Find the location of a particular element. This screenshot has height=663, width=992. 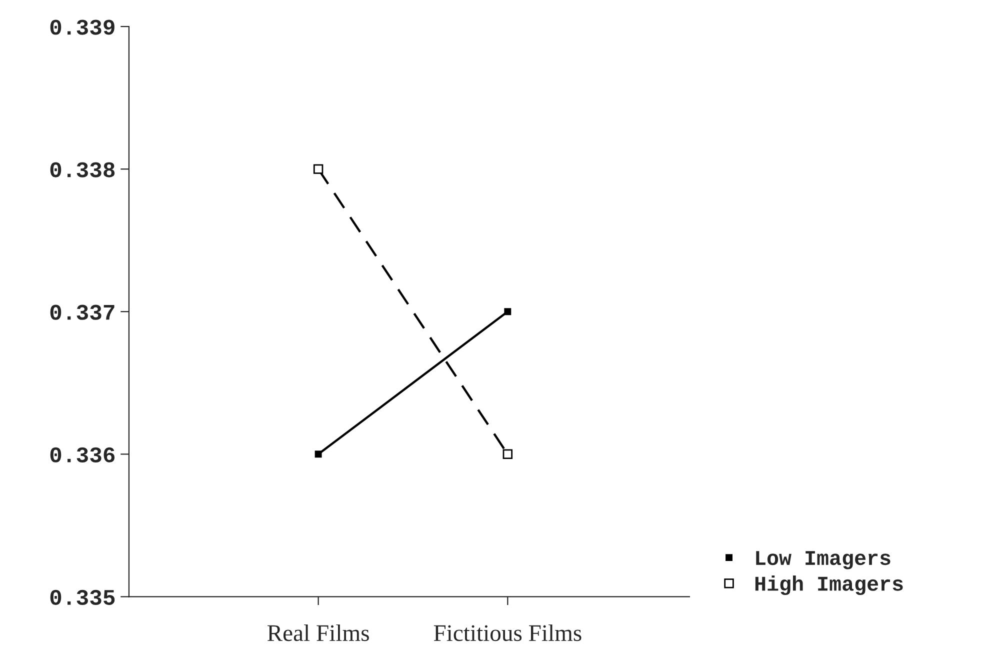

legend-label: Low Imagers is located at coordinates (823, 560).